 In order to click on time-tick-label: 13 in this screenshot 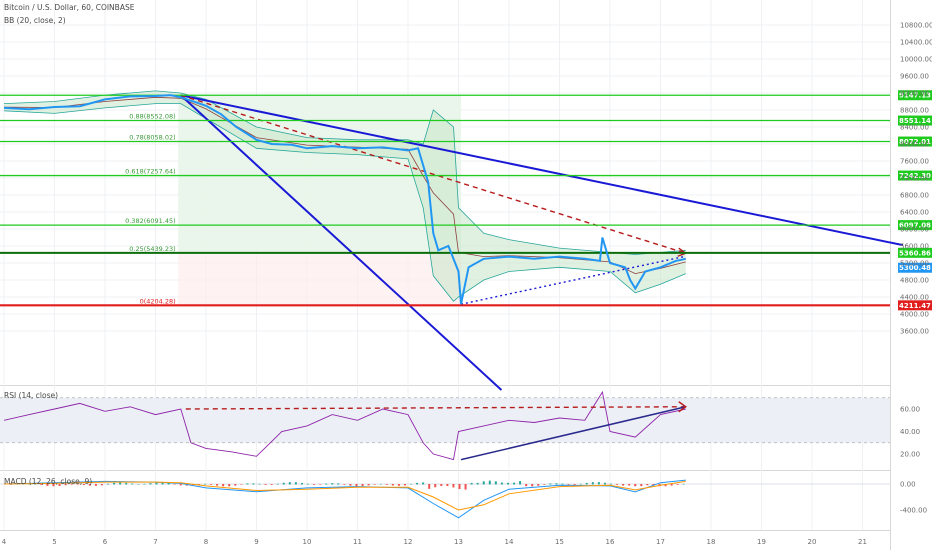, I will do `click(458, 542)`.